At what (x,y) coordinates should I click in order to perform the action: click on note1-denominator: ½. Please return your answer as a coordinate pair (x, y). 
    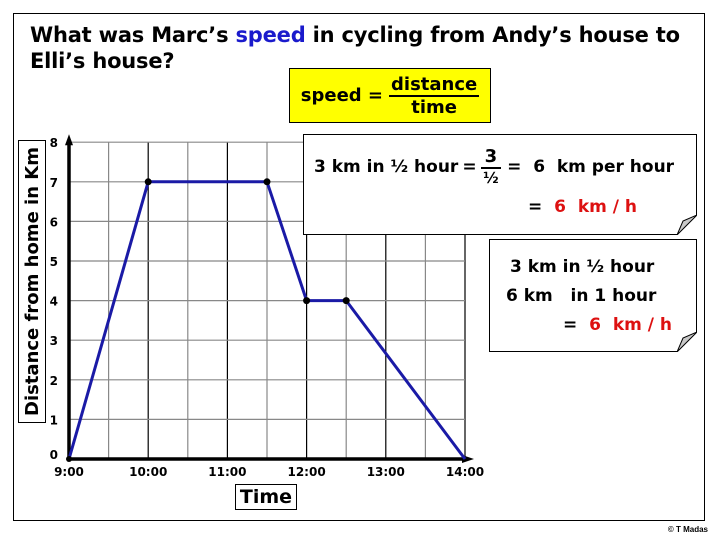
    Looking at the image, I should click on (491, 178).